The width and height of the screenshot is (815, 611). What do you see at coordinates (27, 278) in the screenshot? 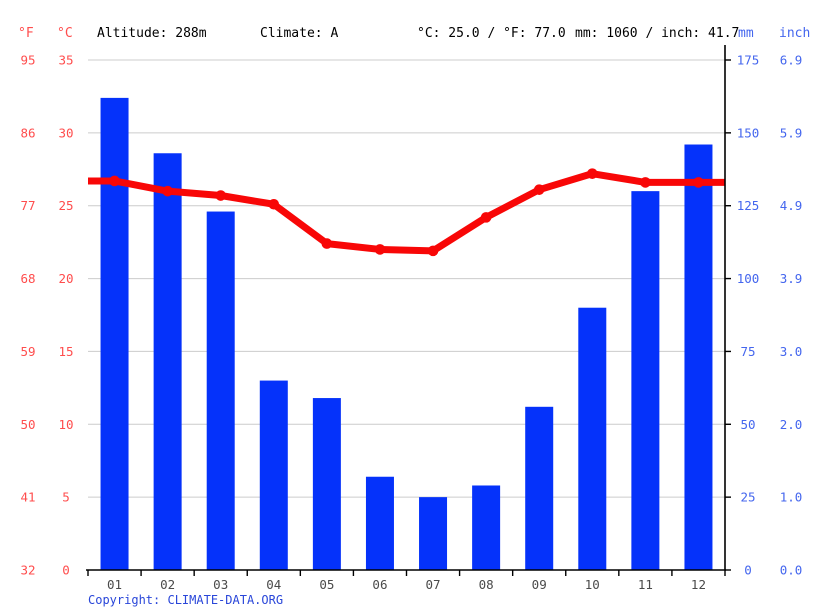
I see `left-axis-label-f: 68` at bounding box center [27, 278].